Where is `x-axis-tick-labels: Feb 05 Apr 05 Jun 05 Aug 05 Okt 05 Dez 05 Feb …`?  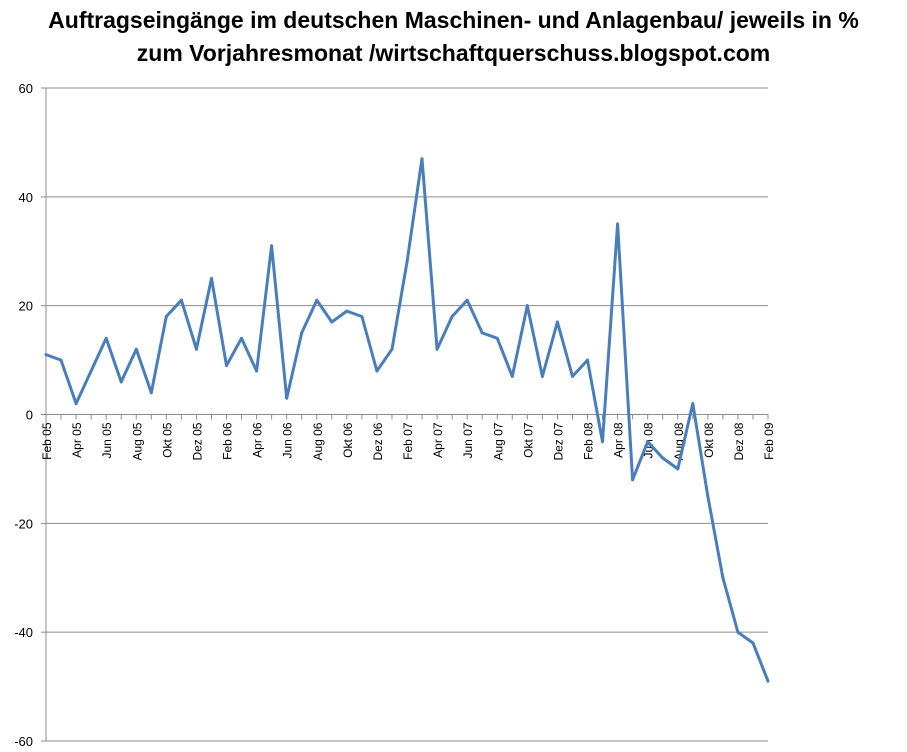
x-axis-tick-labels: Feb 05 Apr 05 Jun 05 Aug 05 Okt 05 Dez 05 Feb … is located at coordinates (408, 441).